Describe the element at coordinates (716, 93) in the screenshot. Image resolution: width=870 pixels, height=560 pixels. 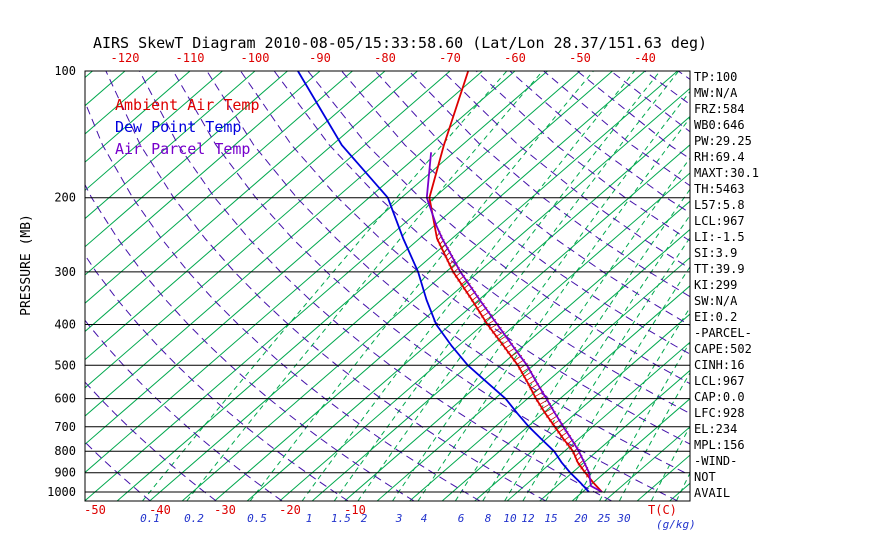
I see `stat-line: MW:N/A` at that location.